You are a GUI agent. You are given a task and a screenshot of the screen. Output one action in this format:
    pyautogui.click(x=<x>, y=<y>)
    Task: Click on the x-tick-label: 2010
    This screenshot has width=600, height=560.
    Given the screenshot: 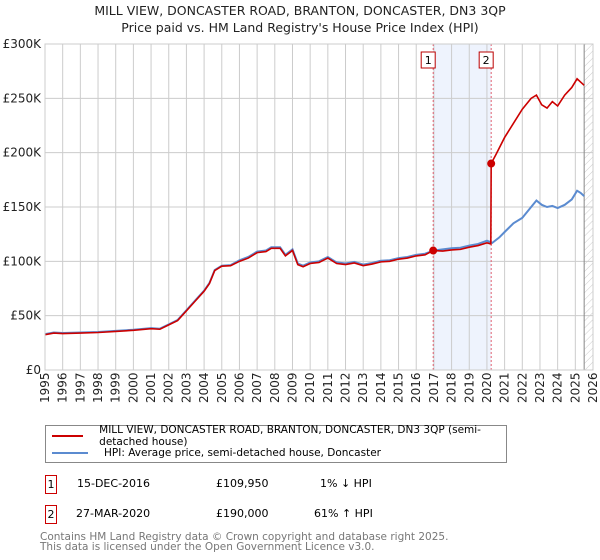 What is the action you would take?
    pyautogui.click(x=310, y=387)
    